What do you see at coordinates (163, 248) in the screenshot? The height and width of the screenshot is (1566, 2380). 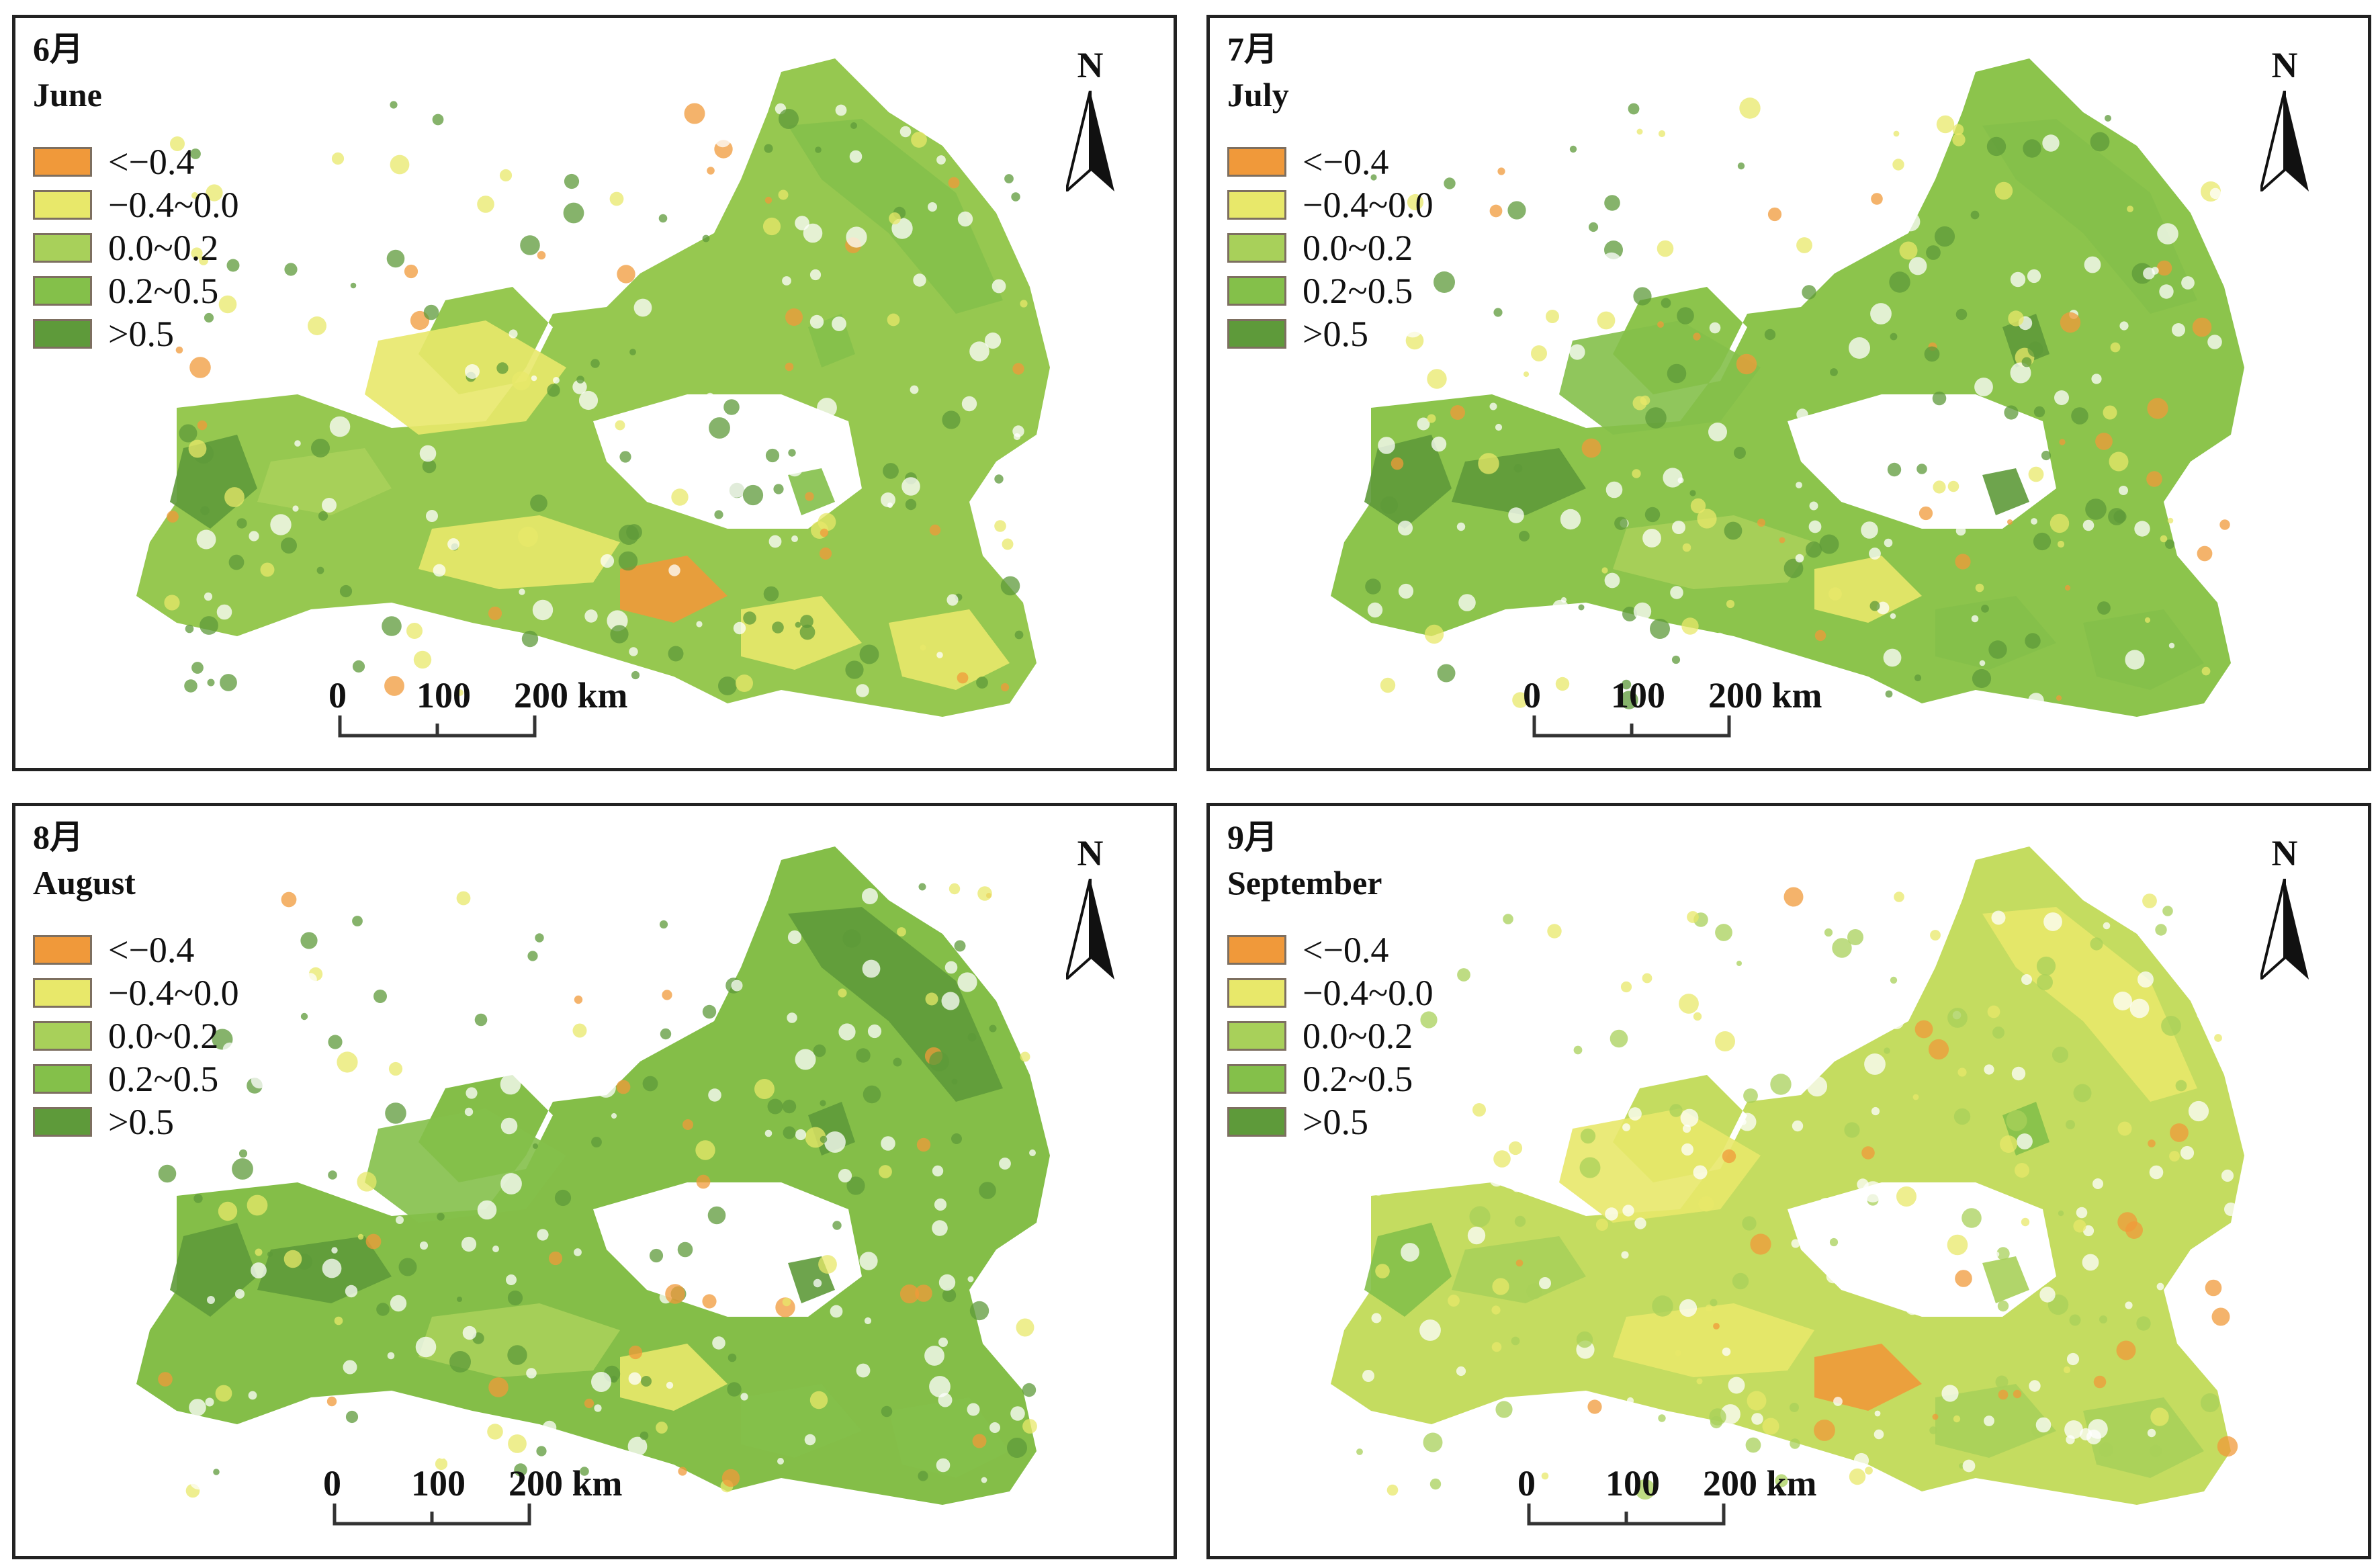 I see `legend-label: 0.0~0.2` at bounding box center [163, 248].